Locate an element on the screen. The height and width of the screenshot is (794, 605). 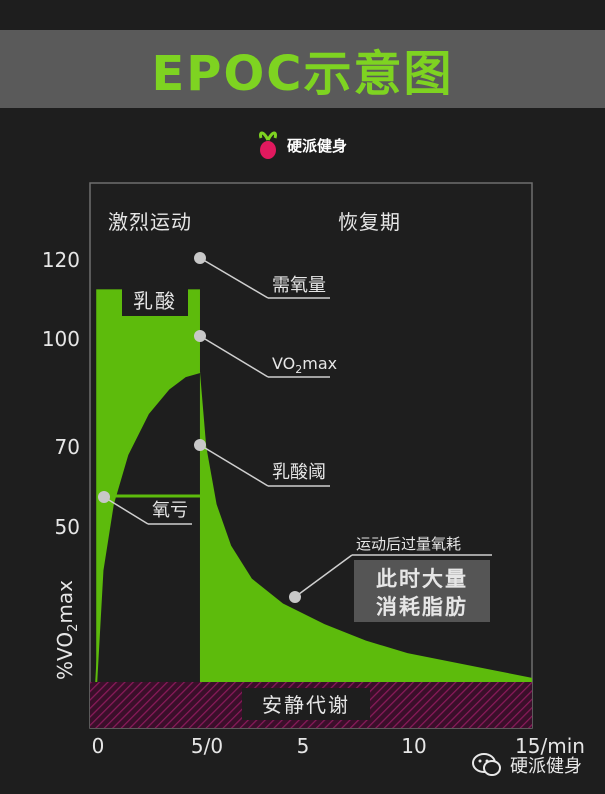
lactate-threshold-leader is located at coordinates (234, 465).